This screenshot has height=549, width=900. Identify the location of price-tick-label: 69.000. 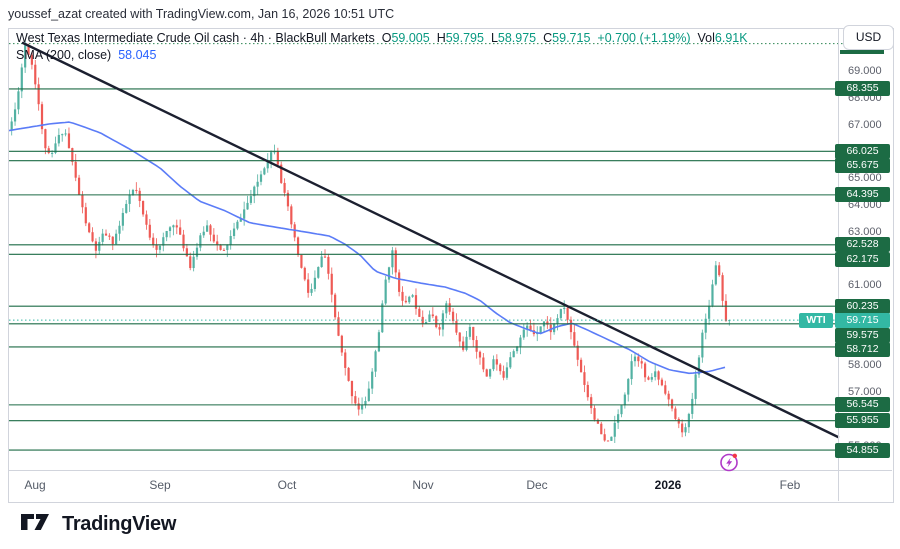
(865, 71).